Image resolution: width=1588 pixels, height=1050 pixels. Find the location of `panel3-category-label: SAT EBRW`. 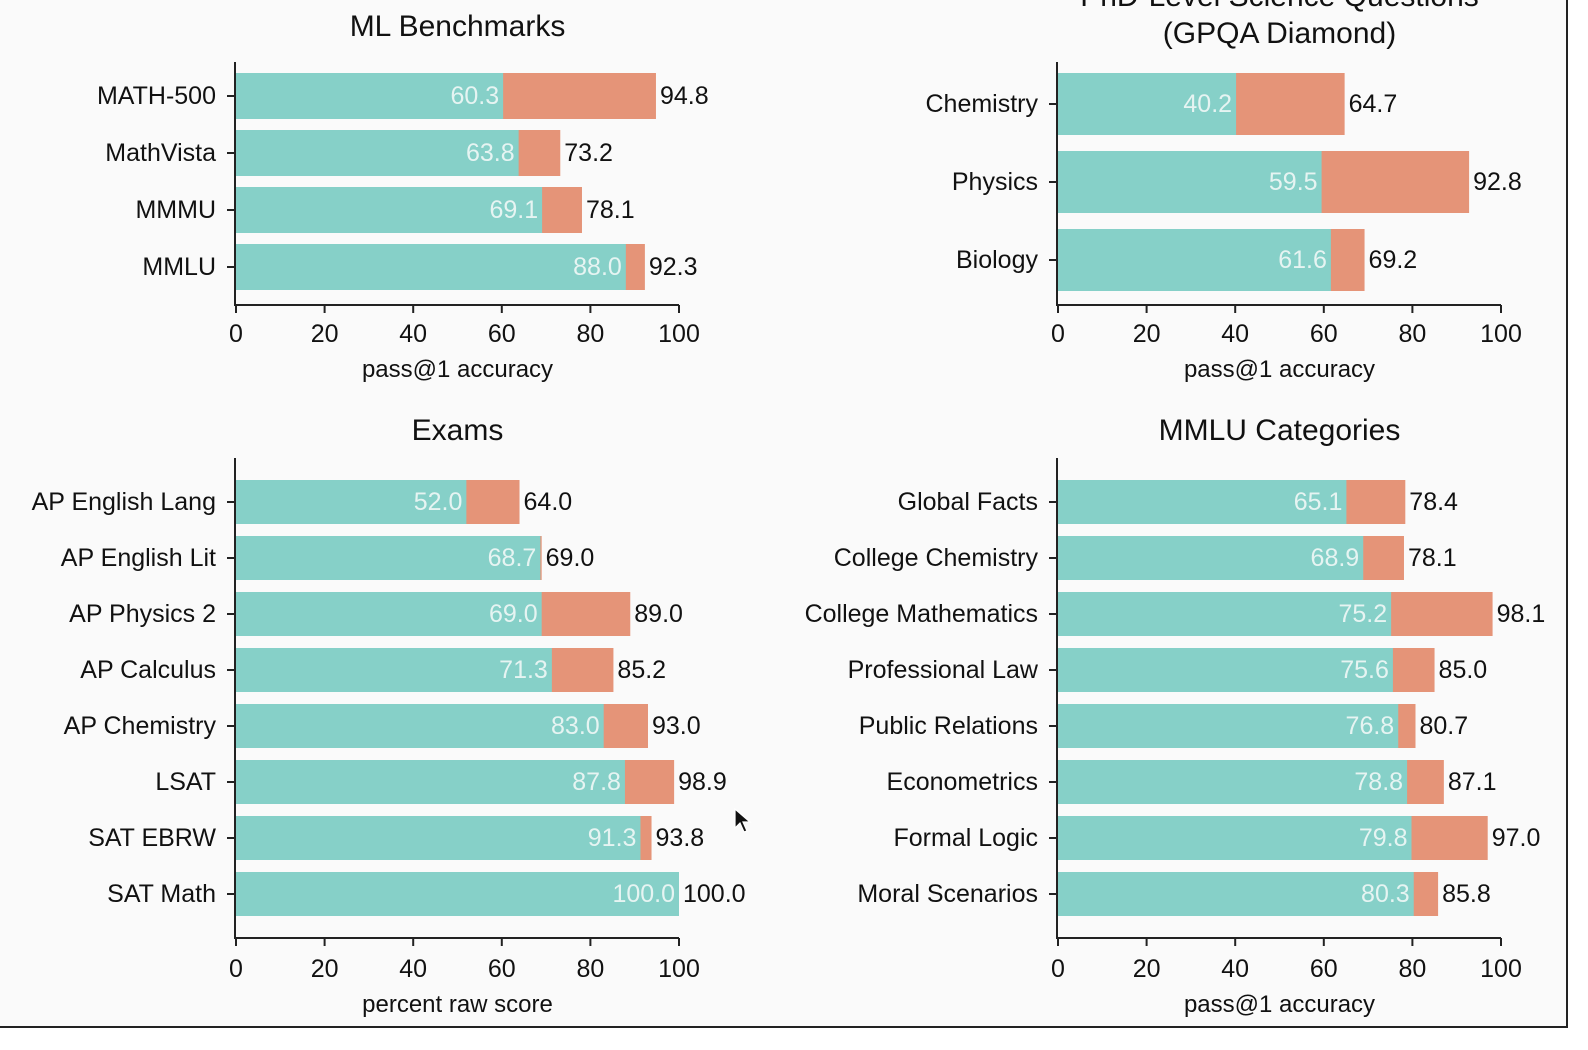

panel3-category-label: SAT EBRW is located at coordinates (152, 838).